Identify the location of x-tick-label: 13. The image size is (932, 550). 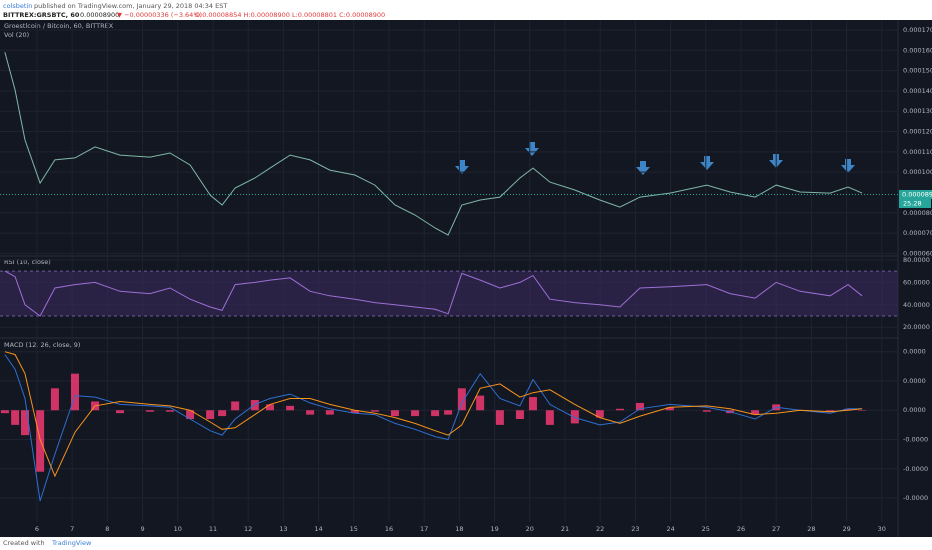
(283, 529).